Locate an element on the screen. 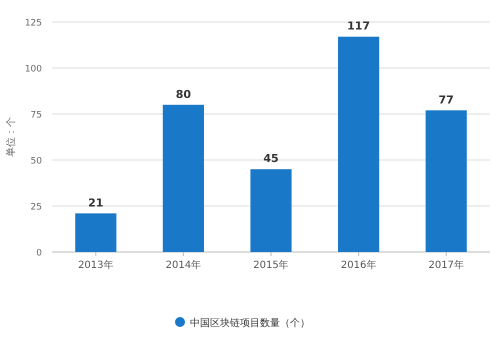  x-tick-label: 2013年 is located at coordinates (96, 265).